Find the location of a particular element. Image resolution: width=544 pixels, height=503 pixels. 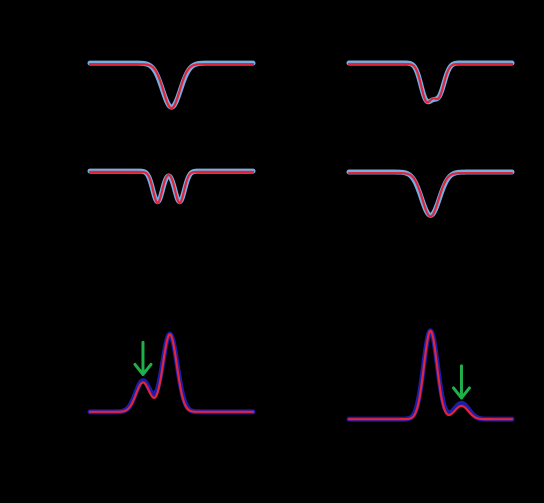

panel-middle-left is located at coordinates (171, 186).